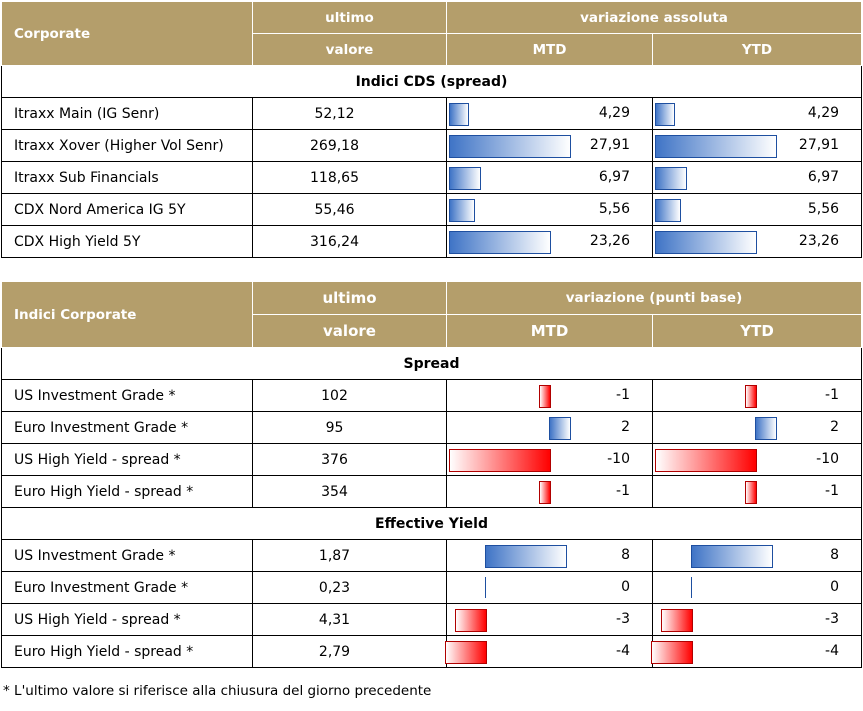 Image resolution: width=863 pixels, height=711 pixels. Describe the element at coordinates (349, 331) in the screenshot. I see `header-valore: valore` at that location.